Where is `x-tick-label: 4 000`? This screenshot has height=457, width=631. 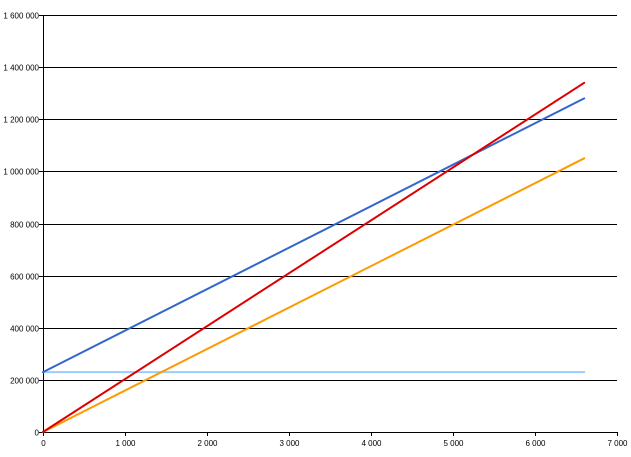 x-tick-label: 4 000 is located at coordinates (371, 443).